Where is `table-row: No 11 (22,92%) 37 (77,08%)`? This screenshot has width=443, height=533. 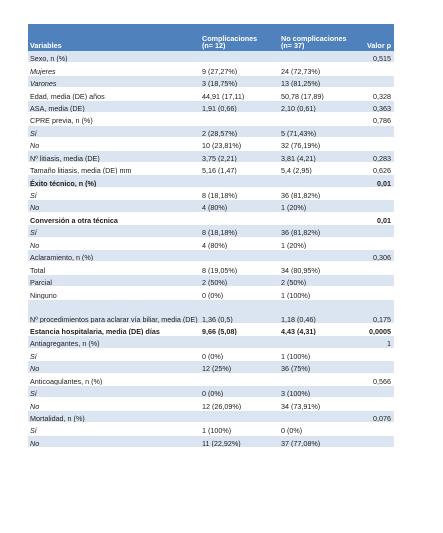 table-row: No 11 (22,92%) 37 (77,08%) is located at coordinates (211, 442).